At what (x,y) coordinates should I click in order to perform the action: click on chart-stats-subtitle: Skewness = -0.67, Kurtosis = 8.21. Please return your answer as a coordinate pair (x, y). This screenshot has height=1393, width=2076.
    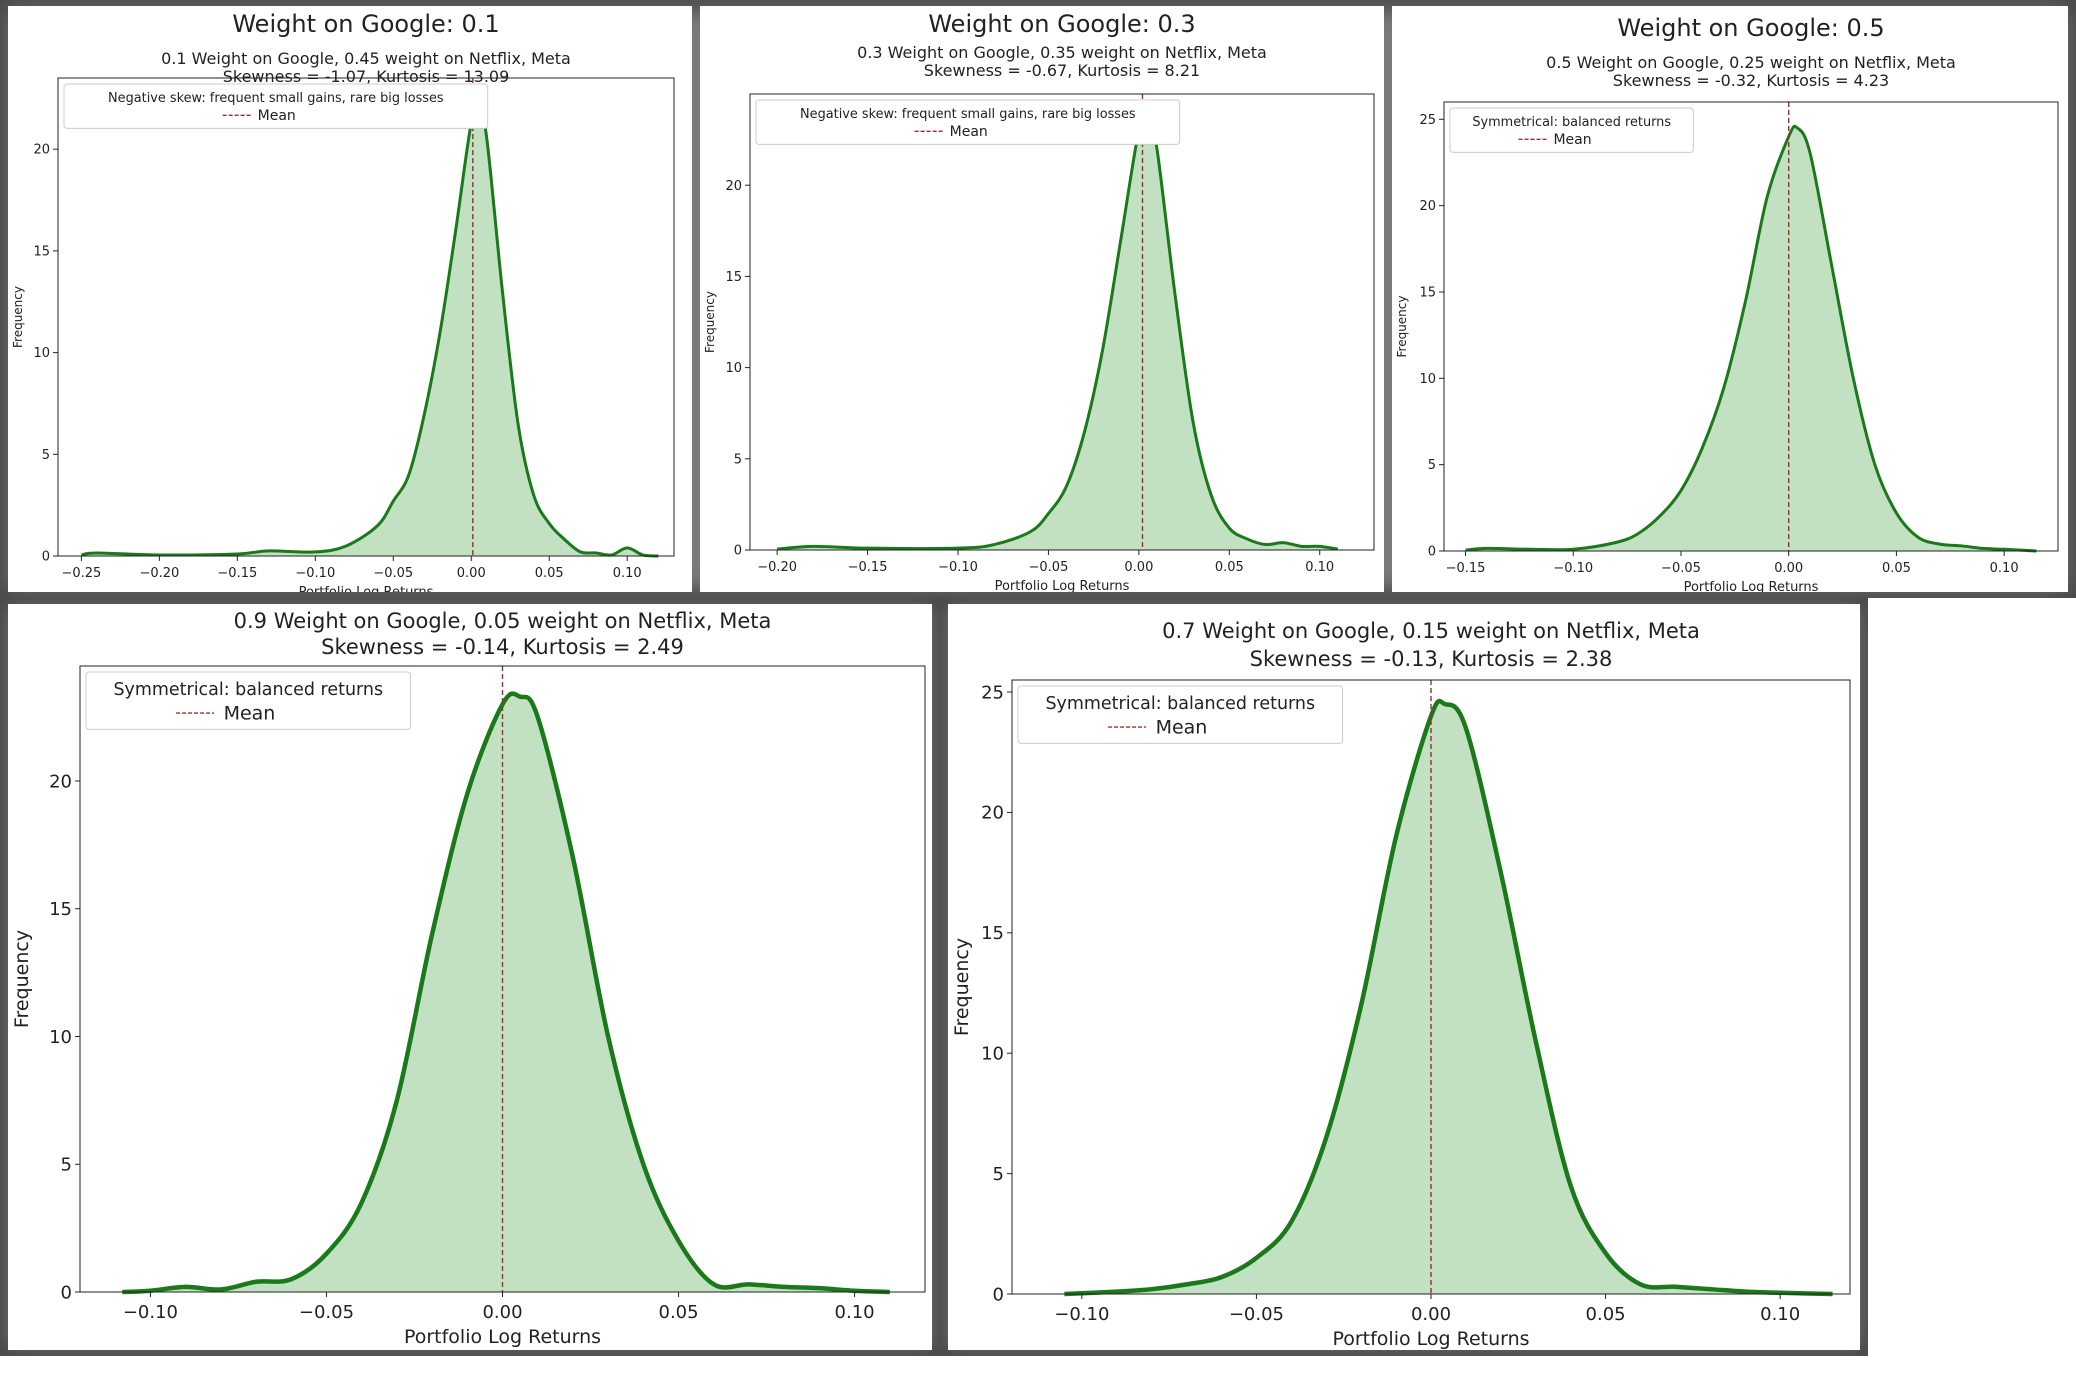
    Looking at the image, I should click on (1062, 70).